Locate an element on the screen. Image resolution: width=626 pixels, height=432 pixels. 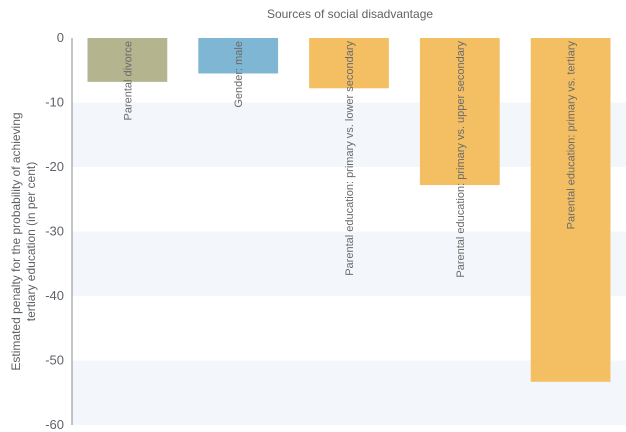
y-tick-label: -10 is located at coordinates (54, 102).